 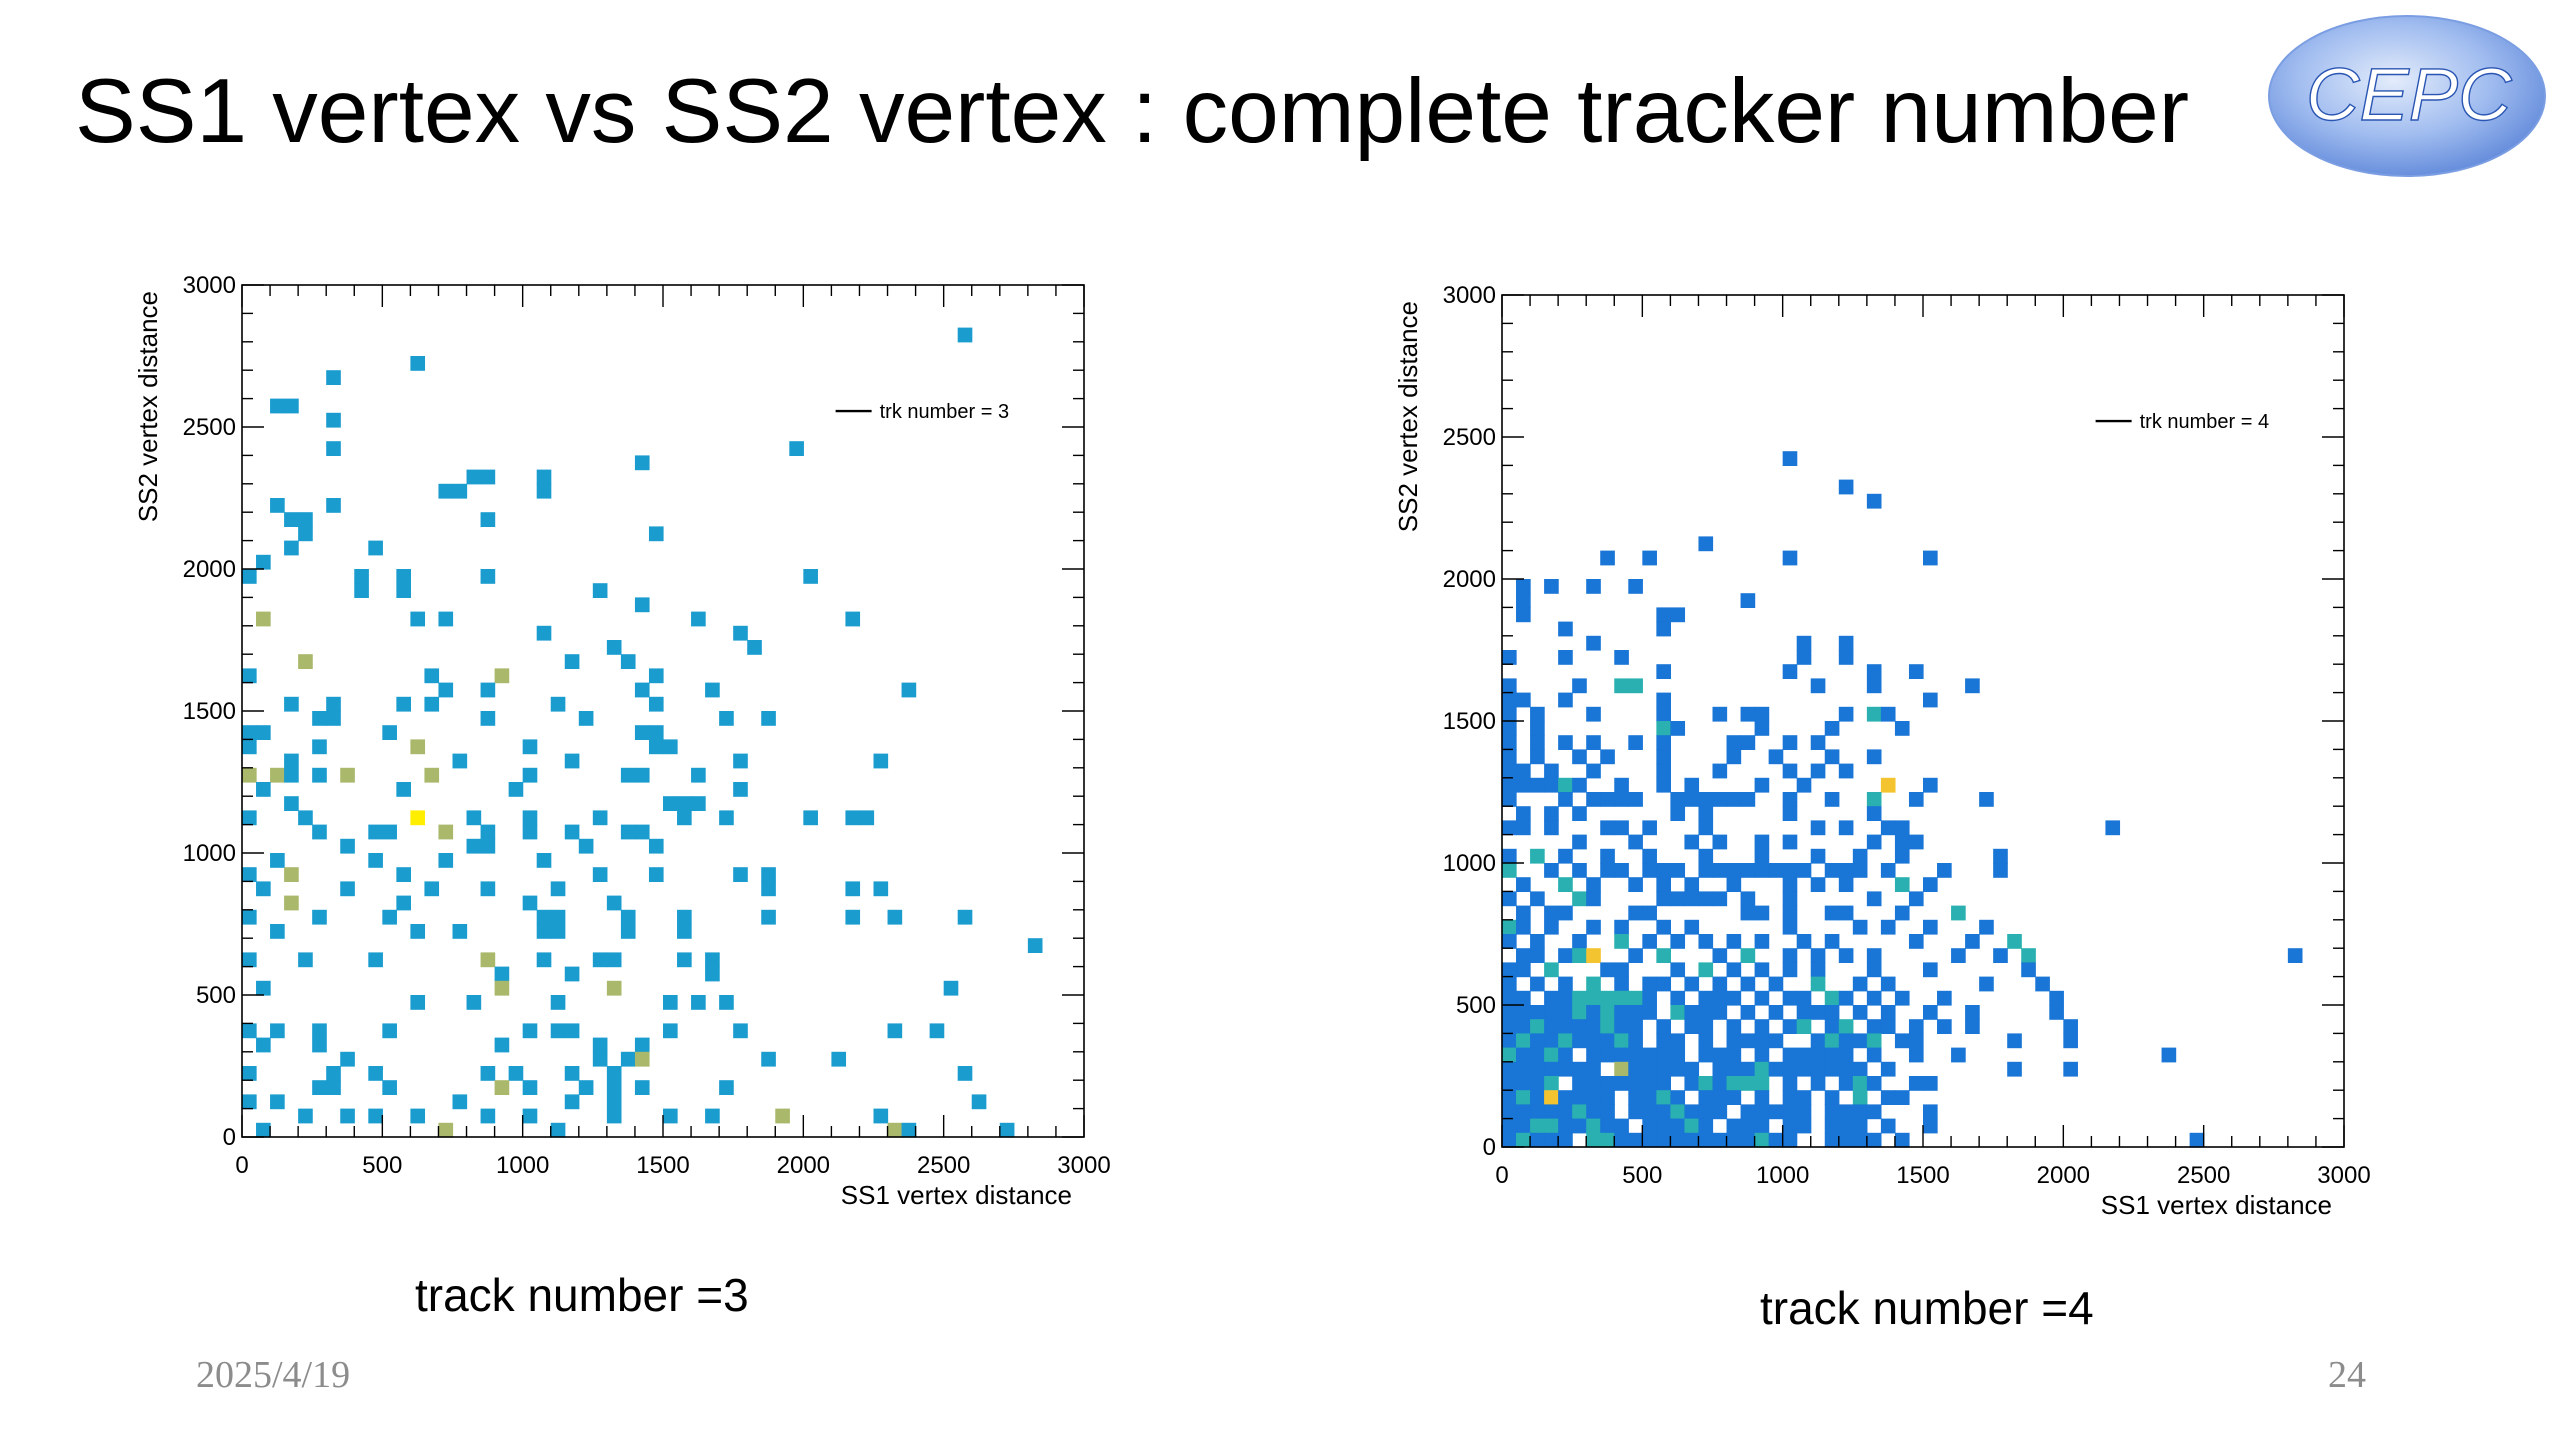 What do you see at coordinates (1476, 1005) in the screenshot?
I see `y-tick-label: 500` at bounding box center [1476, 1005].